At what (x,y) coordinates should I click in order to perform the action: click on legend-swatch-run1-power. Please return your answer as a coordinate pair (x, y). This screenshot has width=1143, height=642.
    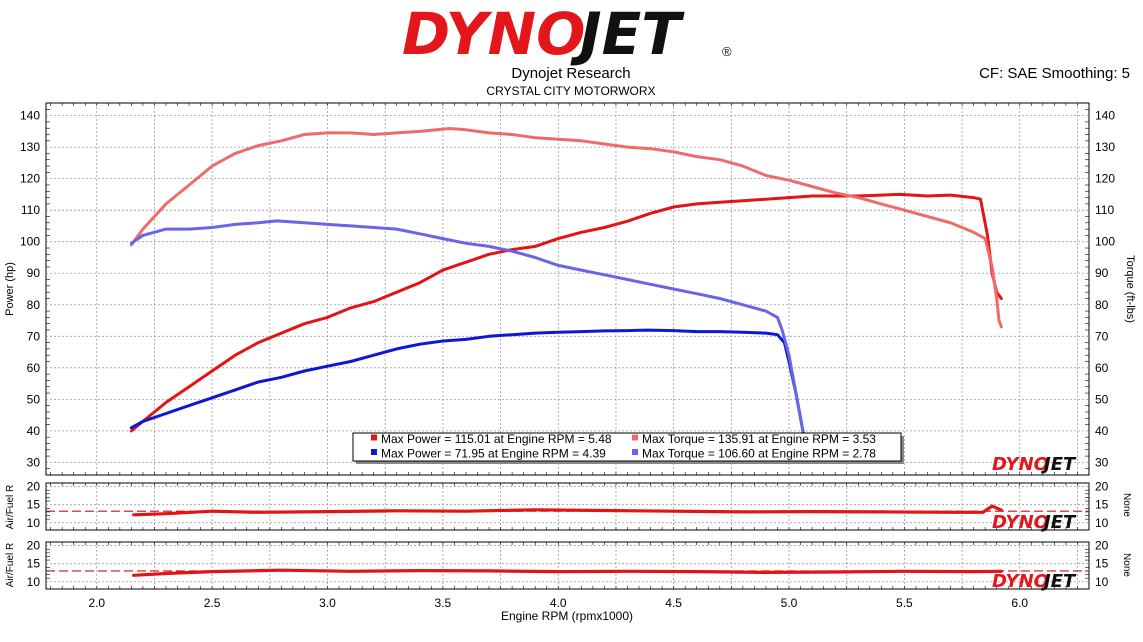
    Looking at the image, I should click on (374, 437).